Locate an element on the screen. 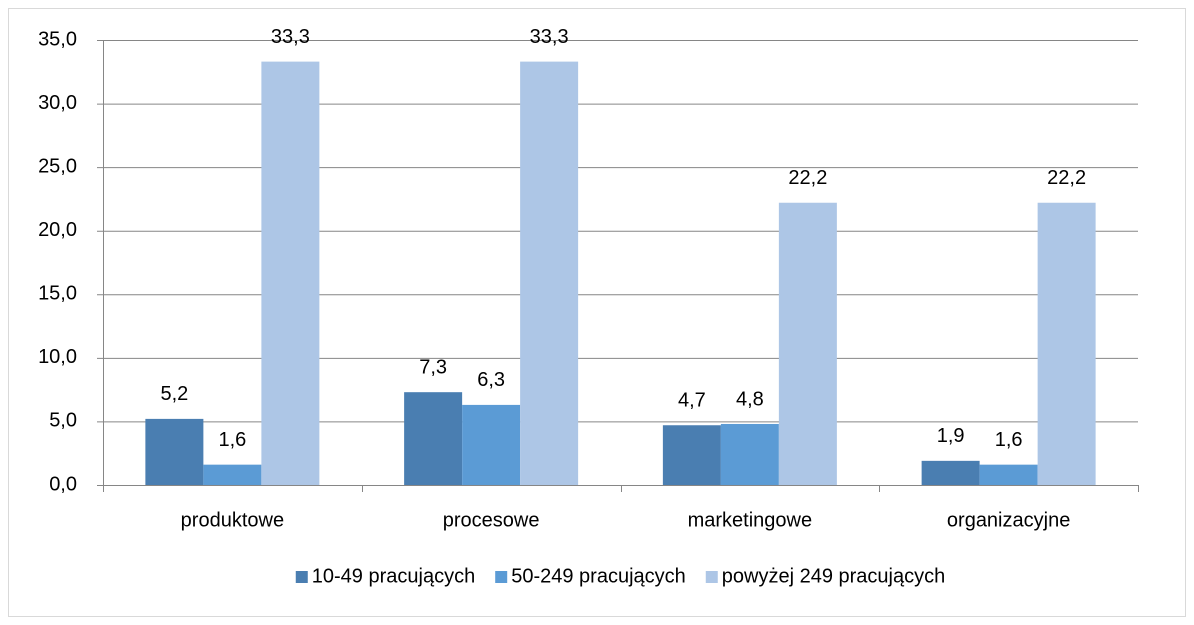  y-tick-label: 20,0 is located at coordinates (57, 230).